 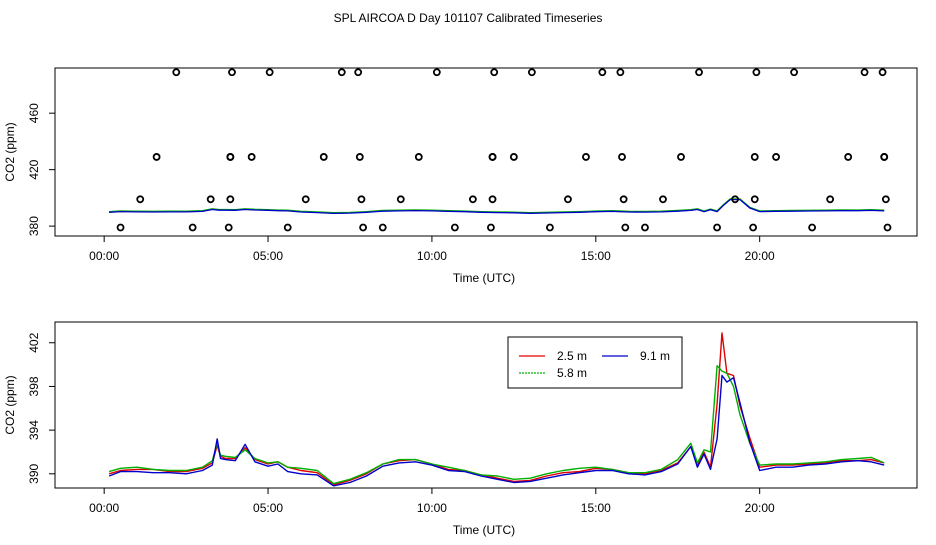 I want to click on bottom-y-tick-label: 390, so click(x=34, y=473).